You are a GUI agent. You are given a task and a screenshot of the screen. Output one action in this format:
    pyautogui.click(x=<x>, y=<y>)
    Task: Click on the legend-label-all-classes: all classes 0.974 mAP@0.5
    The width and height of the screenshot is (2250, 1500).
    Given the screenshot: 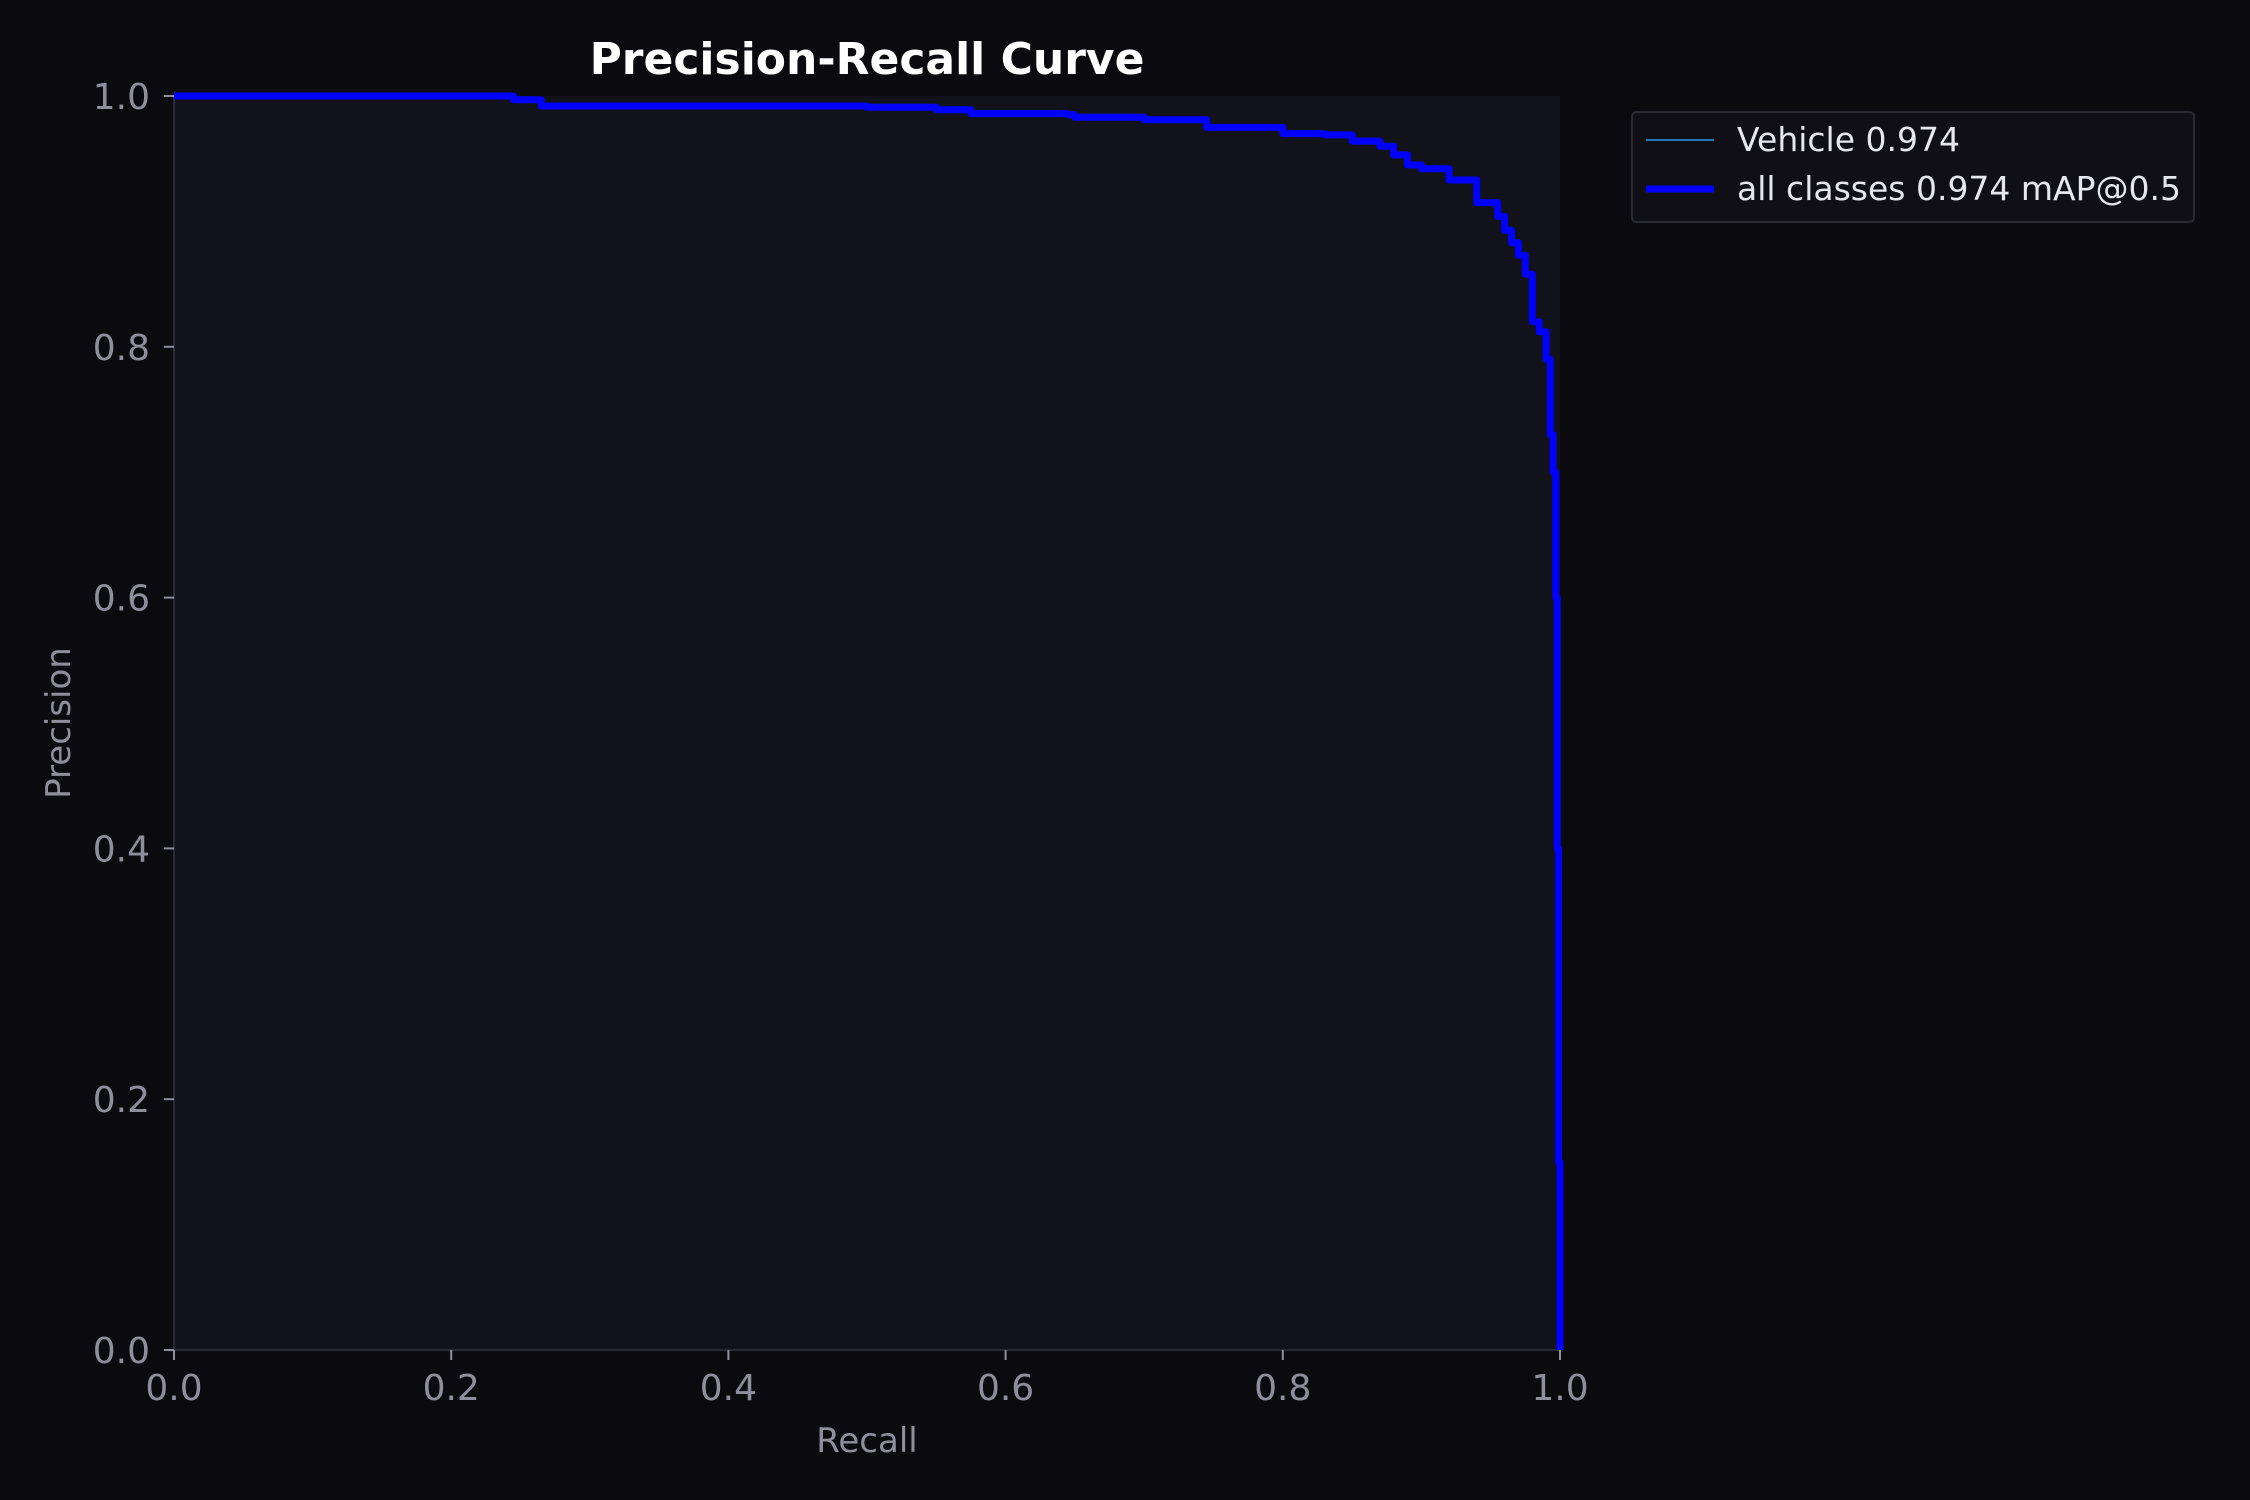 What is the action you would take?
    pyautogui.click(x=1959, y=188)
    